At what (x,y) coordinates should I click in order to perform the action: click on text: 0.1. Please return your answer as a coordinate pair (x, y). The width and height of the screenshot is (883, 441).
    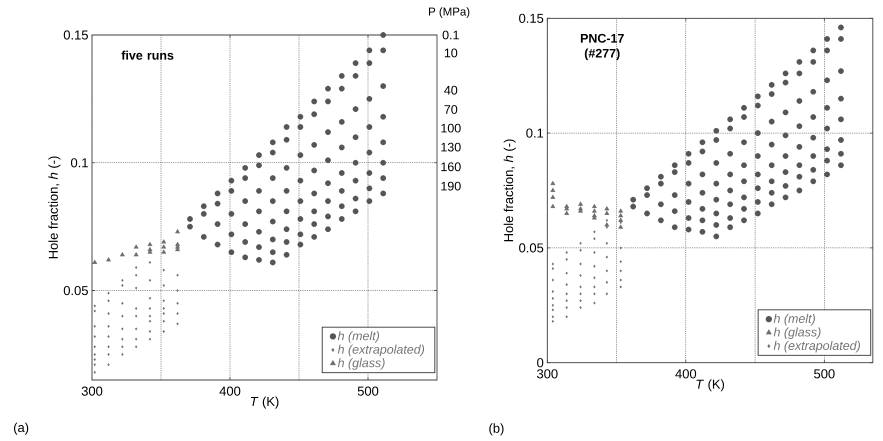
    Looking at the image, I should click on (450, 35).